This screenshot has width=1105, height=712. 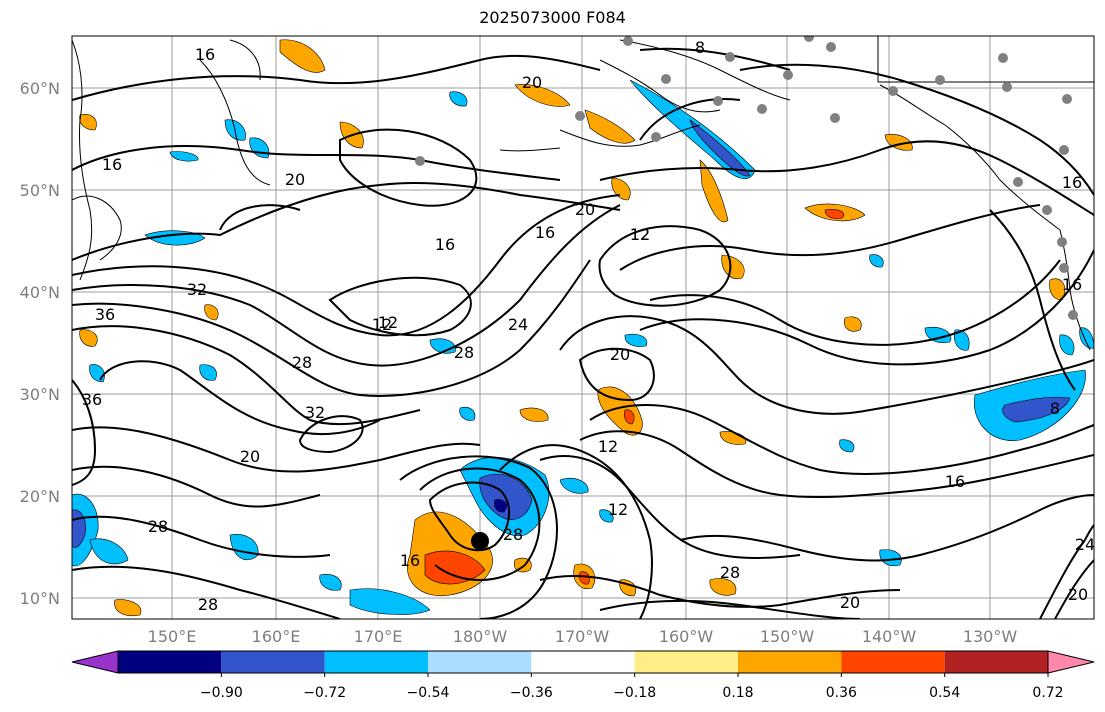 What do you see at coordinates (1071, 662) in the screenshot?
I see `colorbar-extend-high` at bounding box center [1071, 662].